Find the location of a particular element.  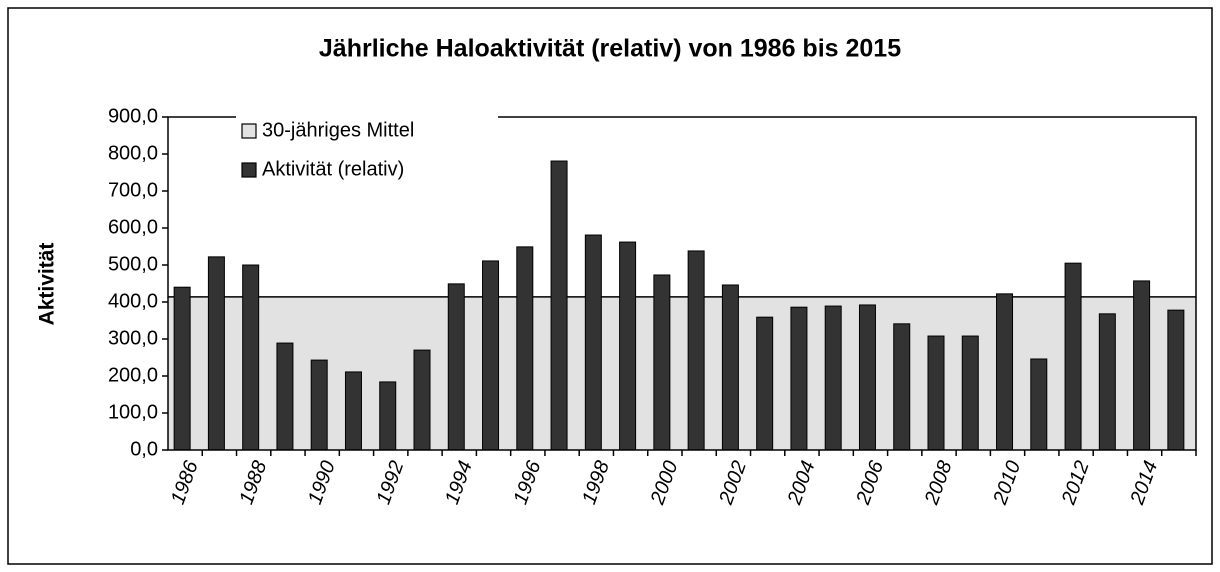

y-tick-label: 300,0 is located at coordinates (133, 338).